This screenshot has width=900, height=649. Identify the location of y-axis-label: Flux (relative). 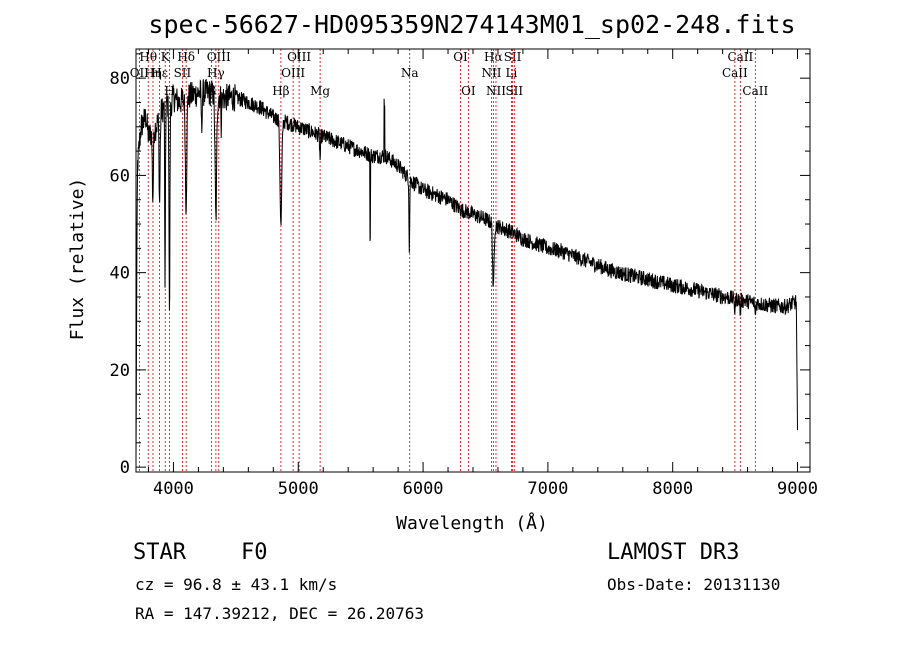
(77, 259).